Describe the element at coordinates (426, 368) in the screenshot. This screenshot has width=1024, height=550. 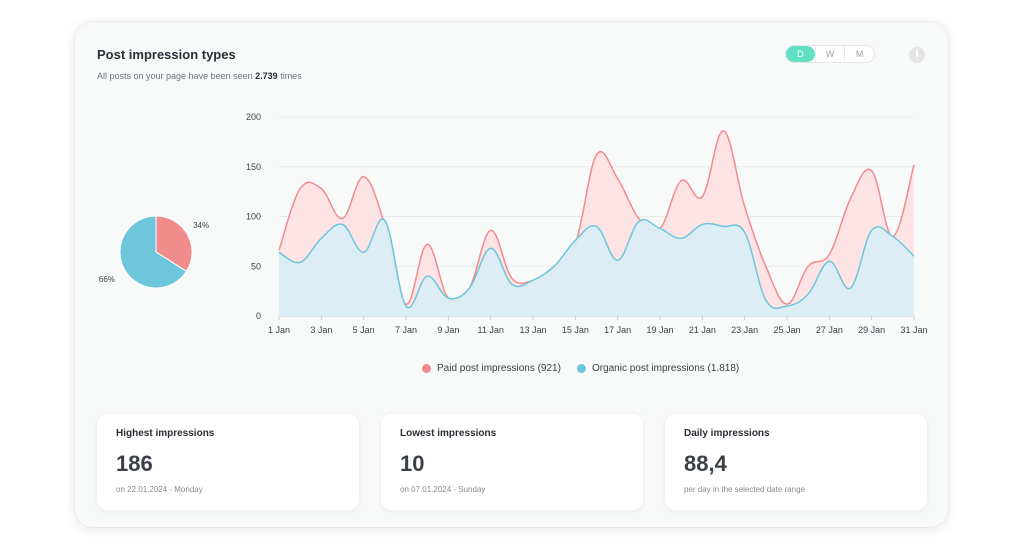
I see `legend-dot-paid` at that location.